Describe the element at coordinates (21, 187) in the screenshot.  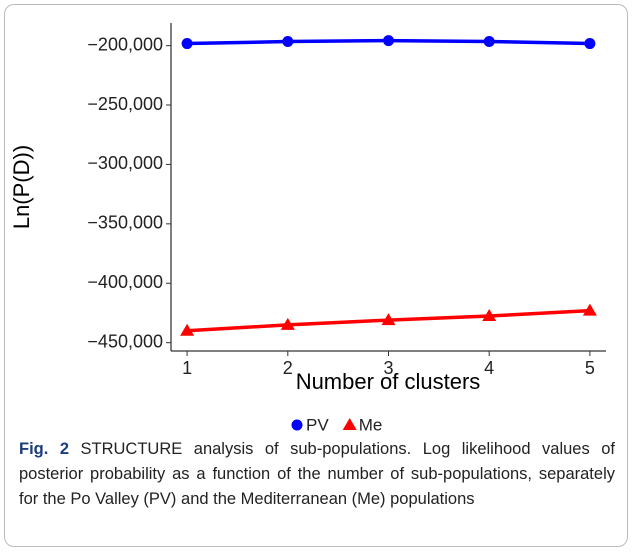
I see `y-axis-label: Ln(P(D))` at that location.